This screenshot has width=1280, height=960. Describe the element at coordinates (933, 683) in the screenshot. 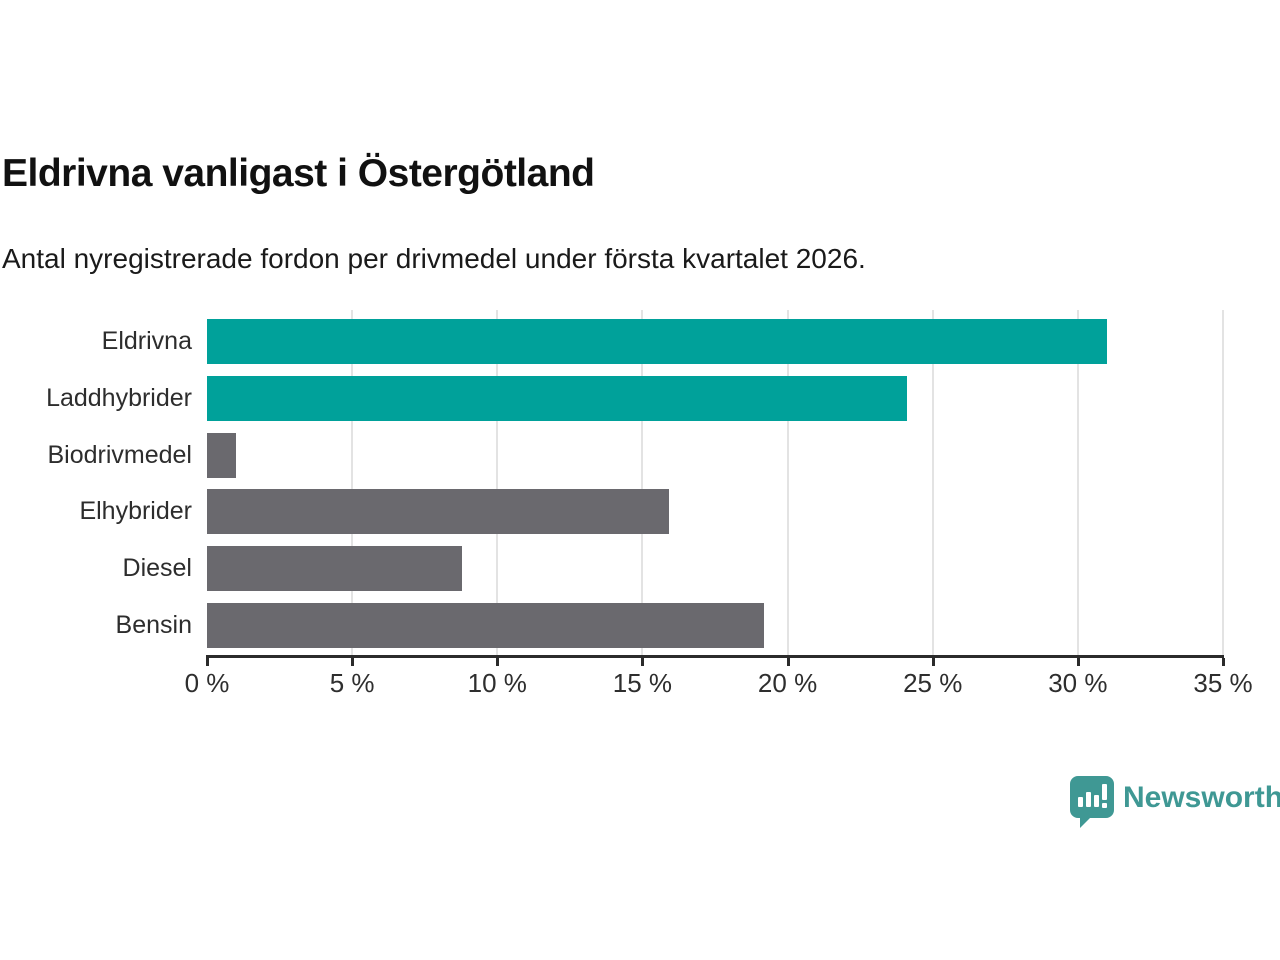

I see `x-axis-tick-label-25: 25 %` at that location.